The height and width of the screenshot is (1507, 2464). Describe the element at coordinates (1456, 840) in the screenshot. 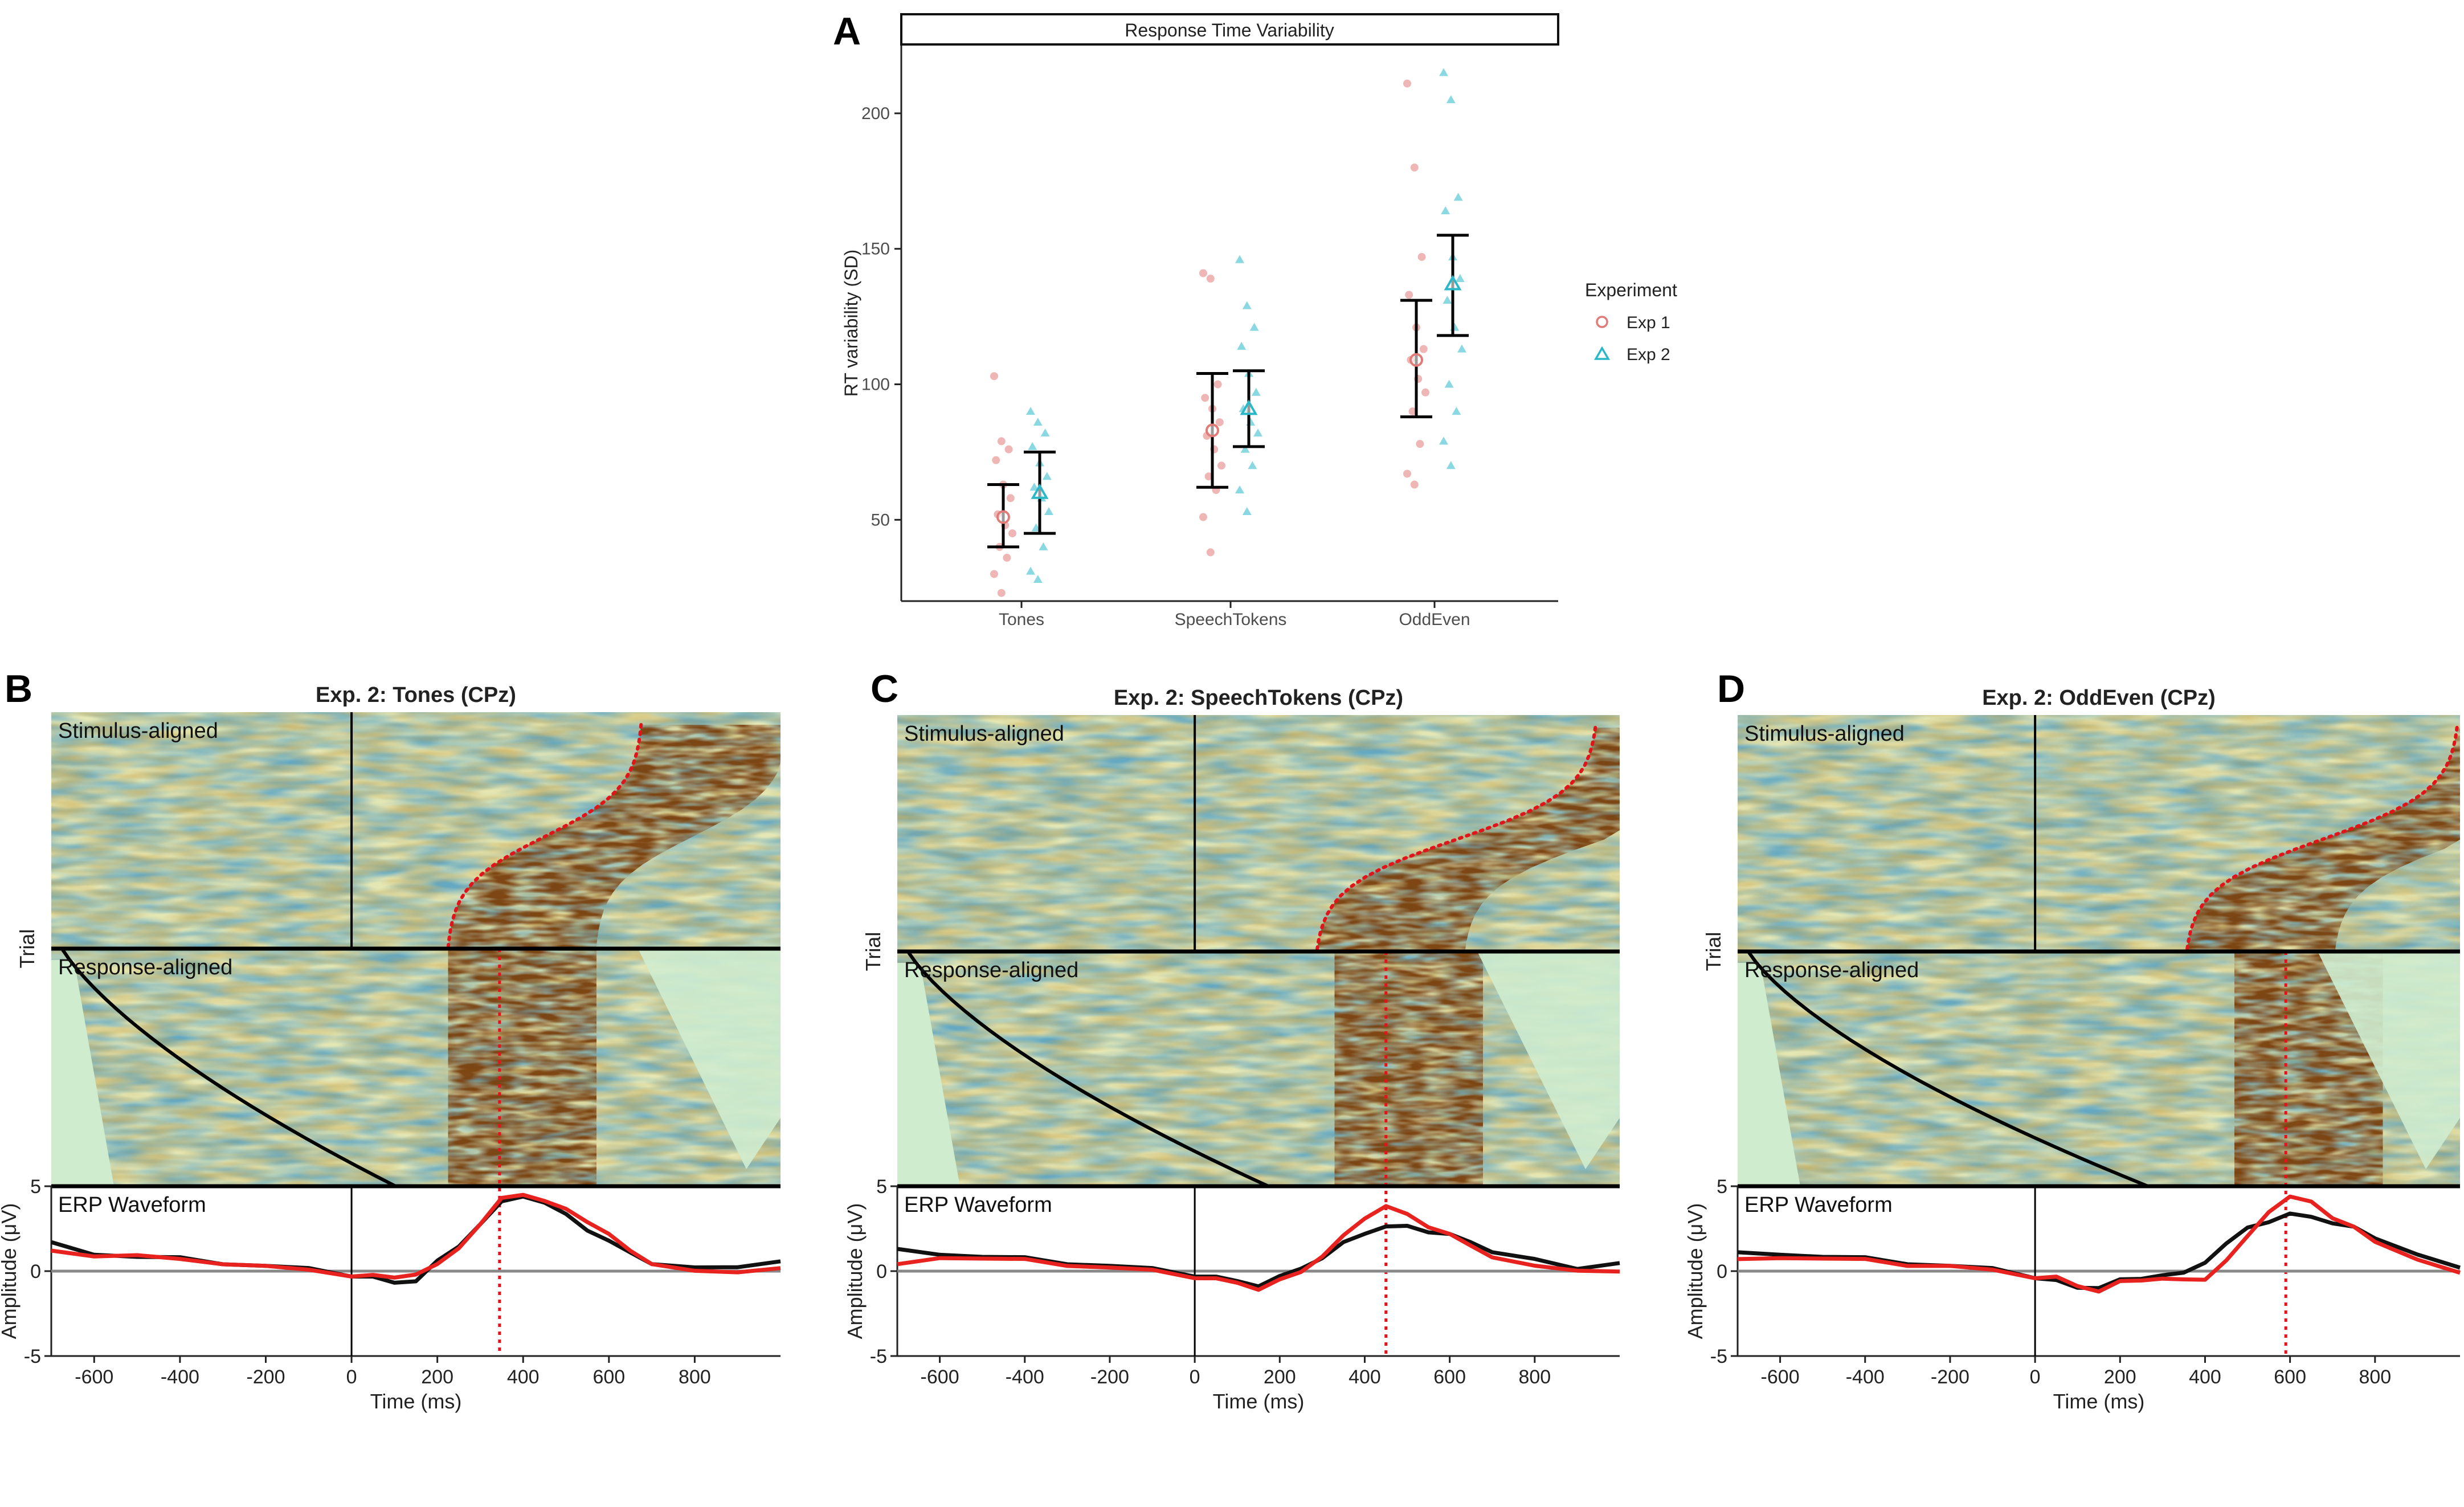

I see `rt-curve-dotted` at that location.